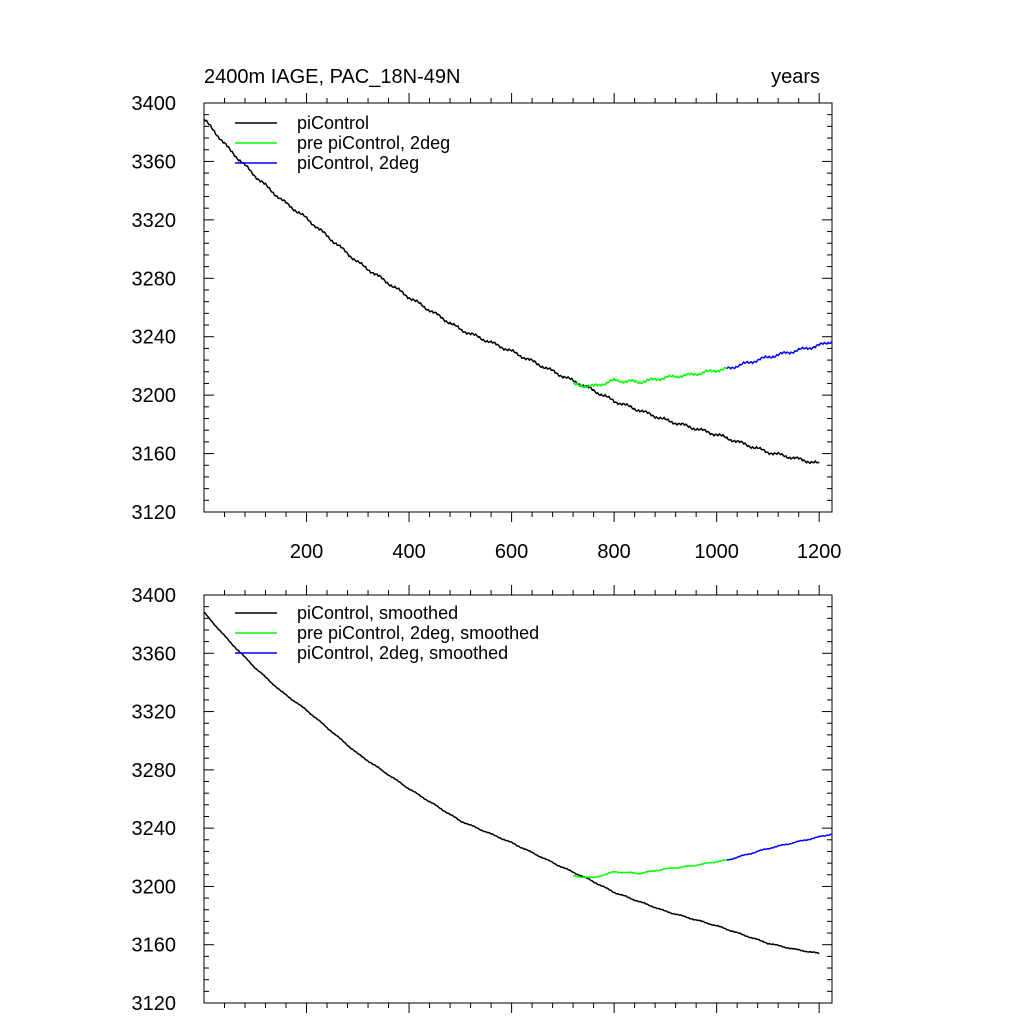 This screenshot has width=1024, height=1024. What do you see at coordinates (154, 338) in the screenshot?
I see `top-y-tick-label: 3240` at bounding box center [154, 338].